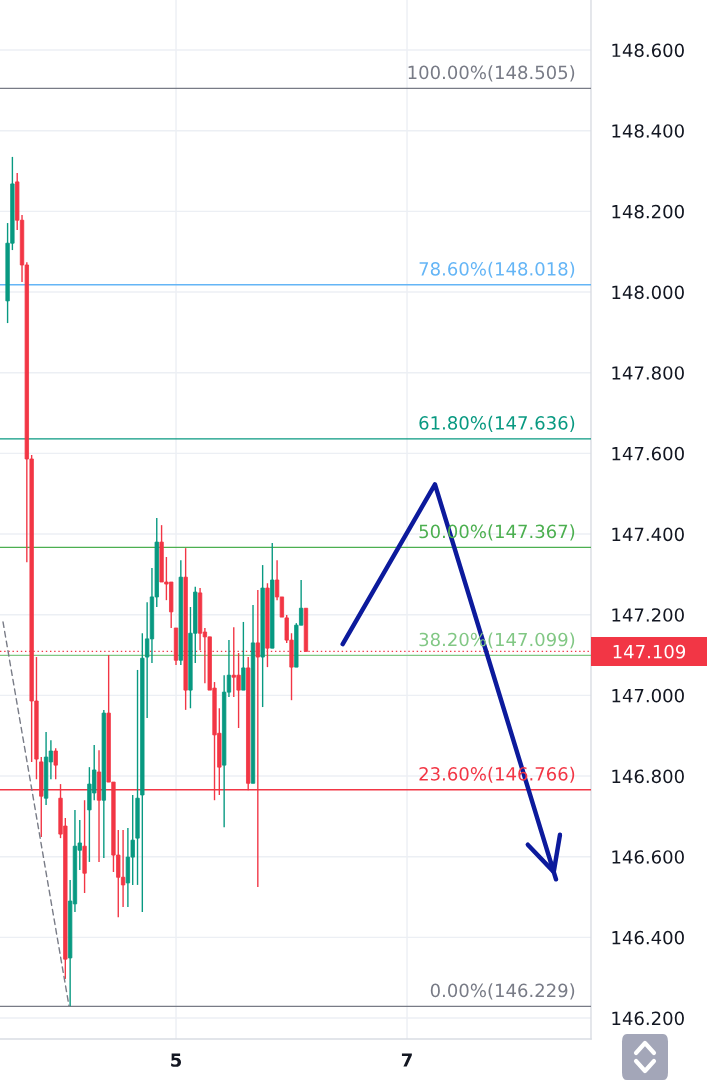 This screenshot has width=707, height=1086. I want to click on y-tick-label: 148.600, so click(648, 50).